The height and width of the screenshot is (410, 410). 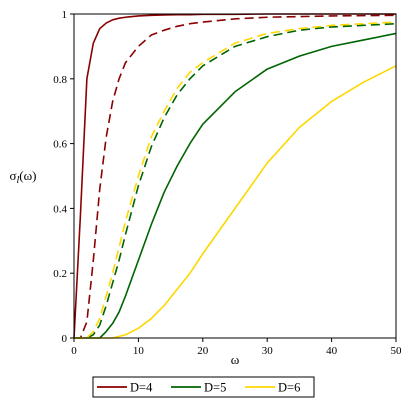 I want to click on y-axis-label-main: σ, so click(x=12, y=175).